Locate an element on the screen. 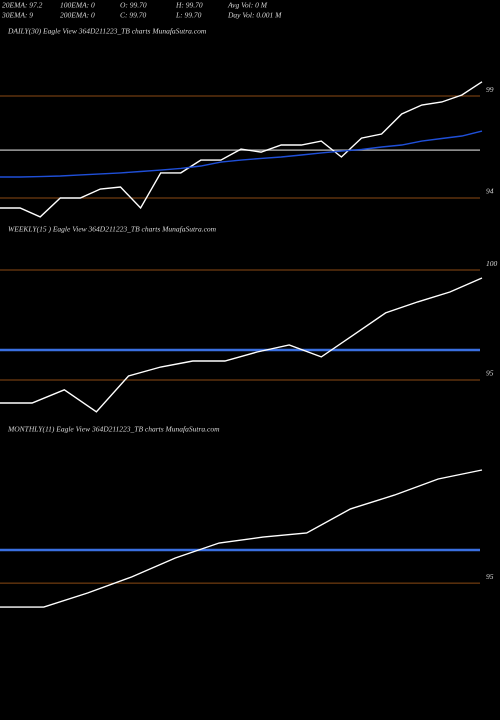  y-tick-label: 100 is located at coordinates (492, 263).